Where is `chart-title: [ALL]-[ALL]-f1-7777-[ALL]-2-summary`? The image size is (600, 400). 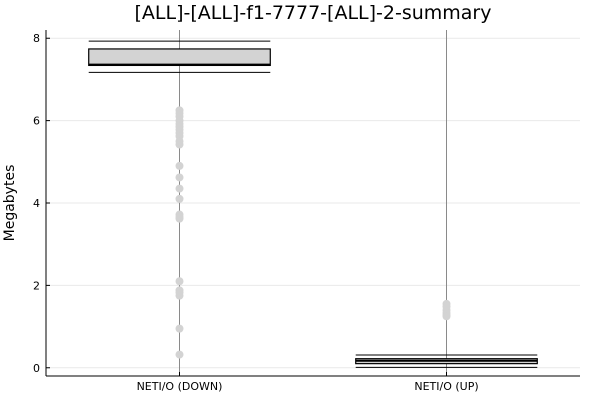 chart-title: [ALL]-[ALL]-f1-7777-[ALL]-2-summary is located at coordinates (313, 13).